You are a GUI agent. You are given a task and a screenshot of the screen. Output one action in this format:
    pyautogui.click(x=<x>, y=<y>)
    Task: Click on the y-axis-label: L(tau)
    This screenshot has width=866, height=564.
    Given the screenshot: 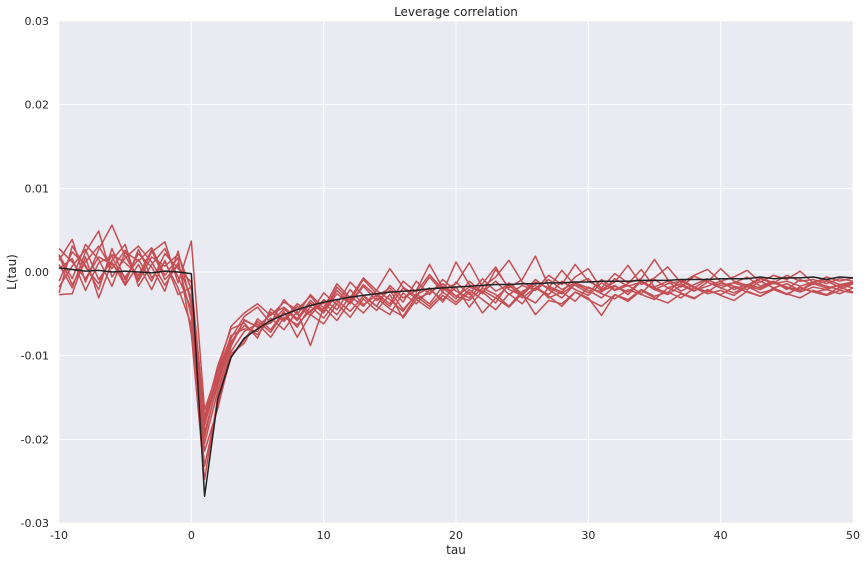 What is the action you would take?
    pyautogui.click(x=12, y=272)
    